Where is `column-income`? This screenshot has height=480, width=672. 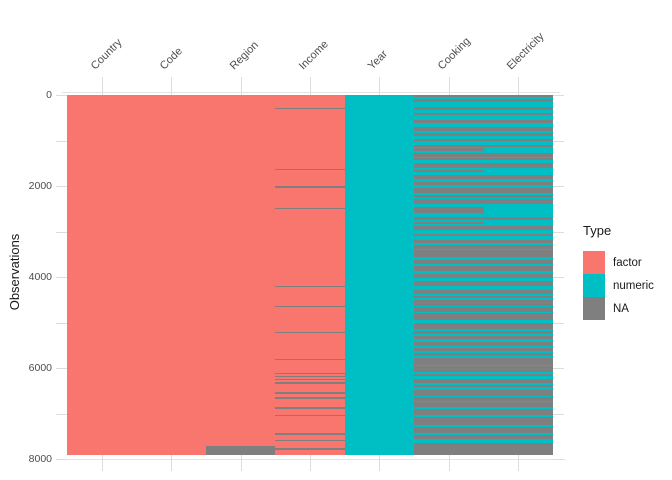 column-income is located at coordinates (310, 275).